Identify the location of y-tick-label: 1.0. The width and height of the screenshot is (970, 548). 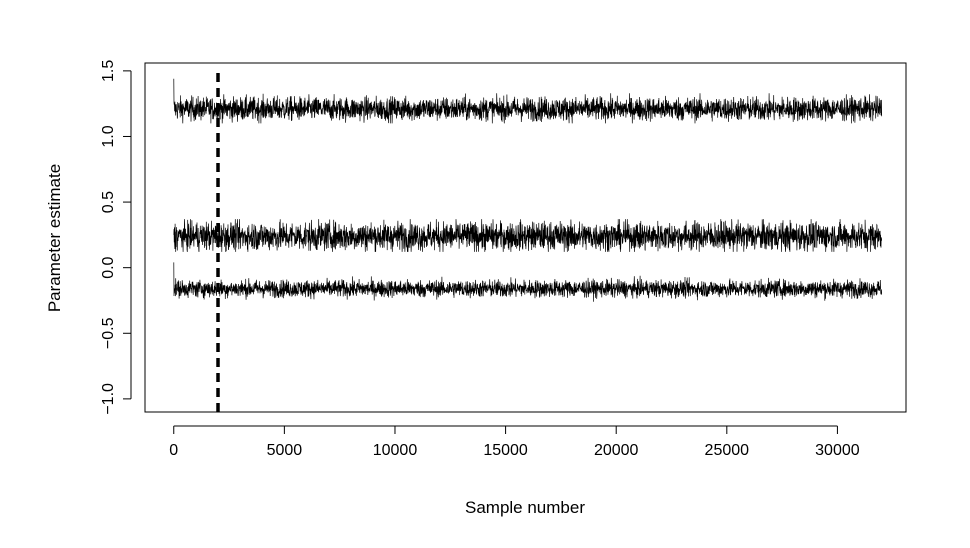
(108, 136).